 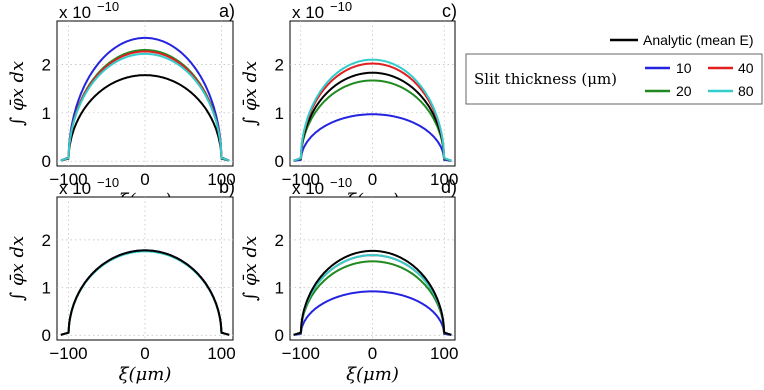 What do you see at coordinates (545, 79) in the screenshot?
I see `legend-title: Slit thickness (μm)` at bounding box center [545, 79].